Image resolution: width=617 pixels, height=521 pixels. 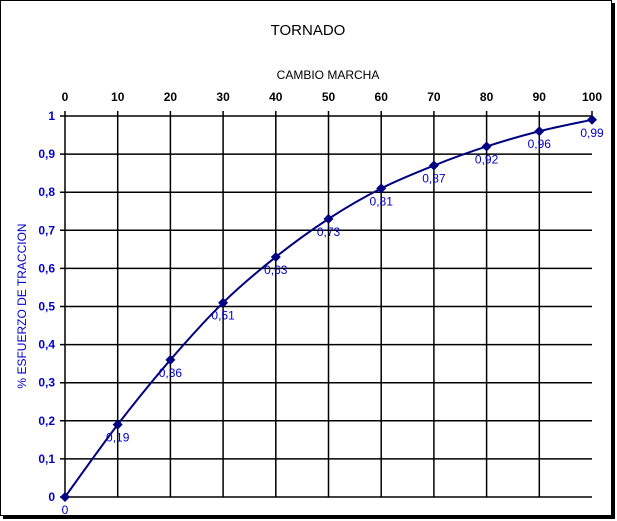 What do you see at coordinates (46, 268) in the screenshot?
I see `y-tick-label: 0,6` at bounding box center [46, 268].